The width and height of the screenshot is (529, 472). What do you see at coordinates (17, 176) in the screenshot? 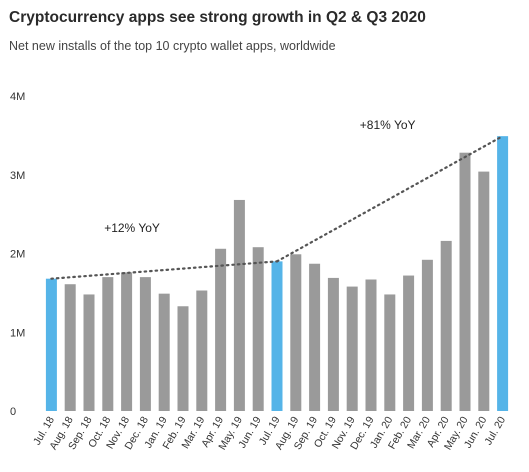
I see `y-tick-label: 3M` at bounding box center [17, 176].